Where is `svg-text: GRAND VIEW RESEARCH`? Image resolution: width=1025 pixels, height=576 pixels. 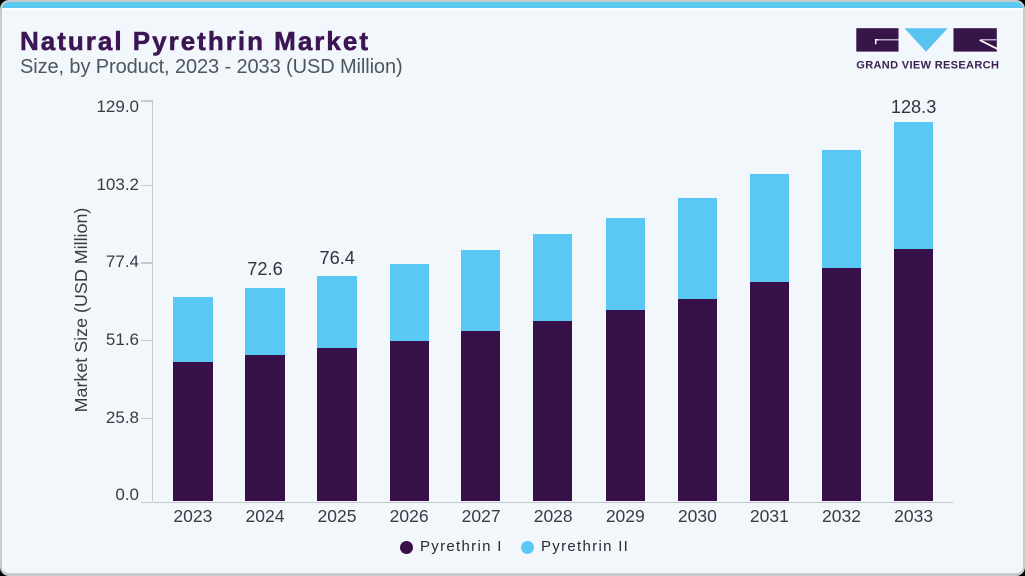
svg-text: GRAND VIEW RESEARCH is located at coordinates (927, 66).